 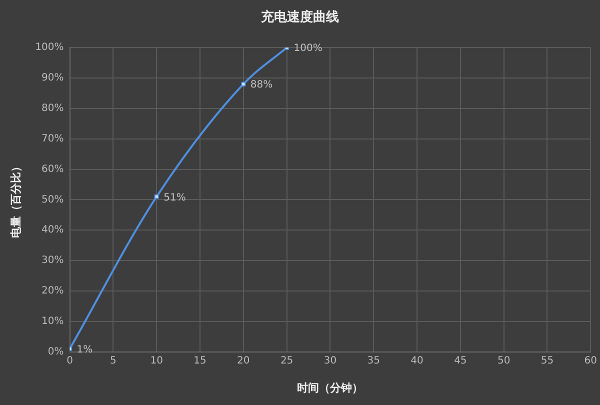 What do you see at coordinates (460, 360) in the screenshot?
I see `x-tick-label: 45` at bounding box center [460, 360].